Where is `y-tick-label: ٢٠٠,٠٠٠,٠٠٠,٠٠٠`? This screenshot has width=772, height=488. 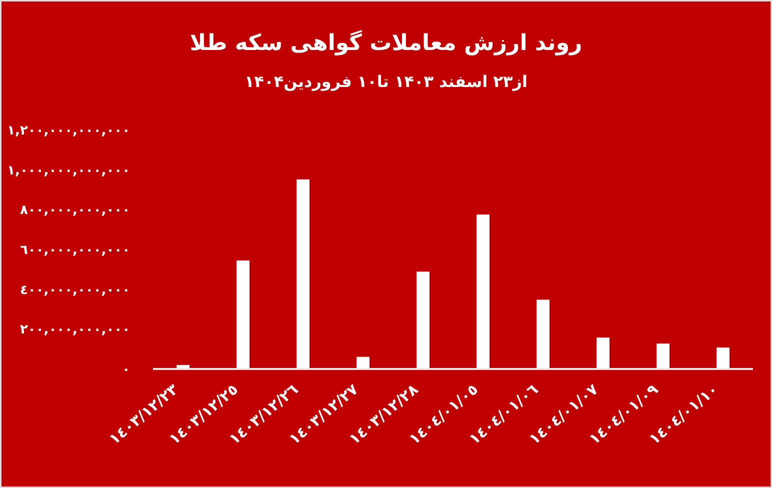
y-tick-label: ٢٠٠,٠٠٠,٠٠٠,٠٠٠ is located at coordinates (75, 330).